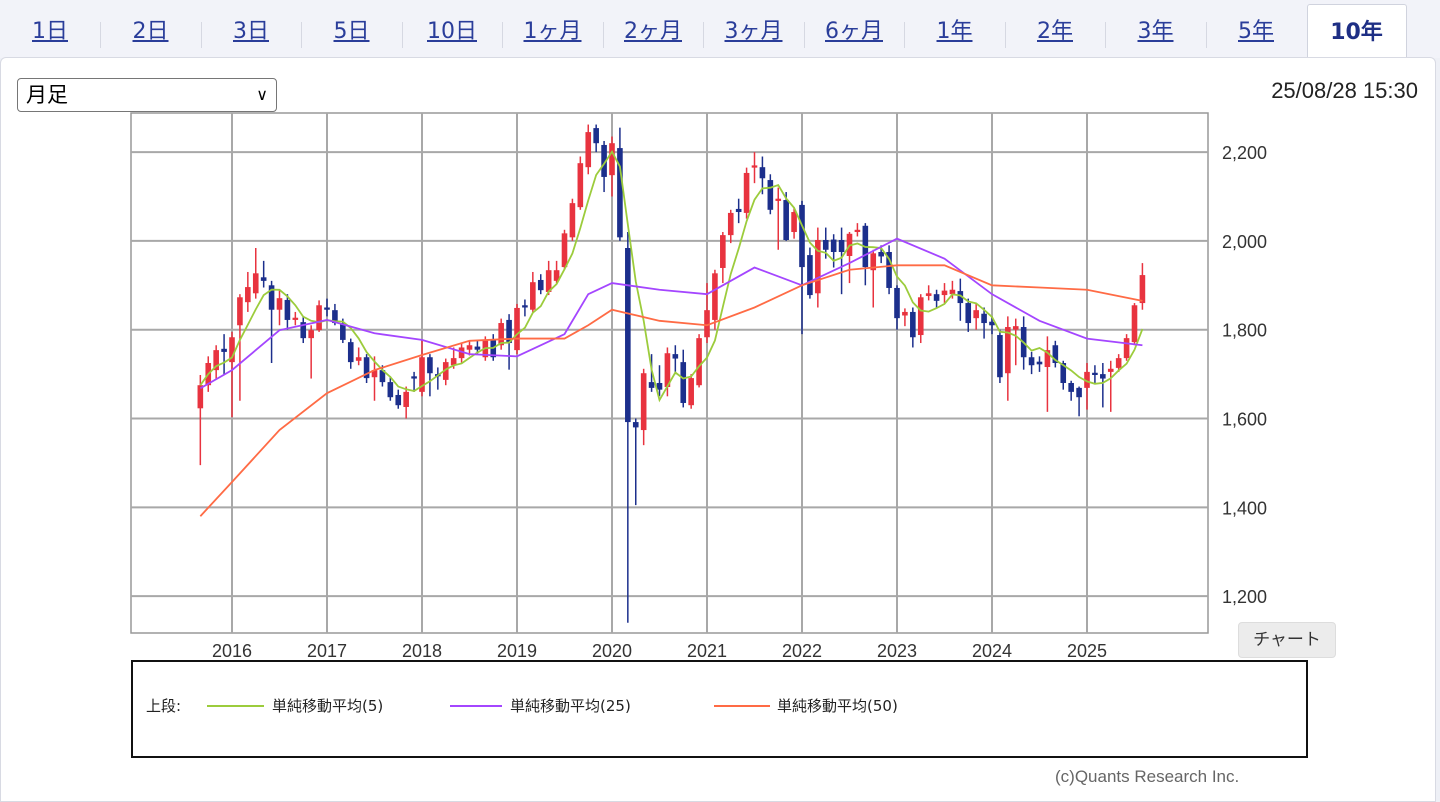  I want to click on xtick-label: 2020, so click(612, 651).